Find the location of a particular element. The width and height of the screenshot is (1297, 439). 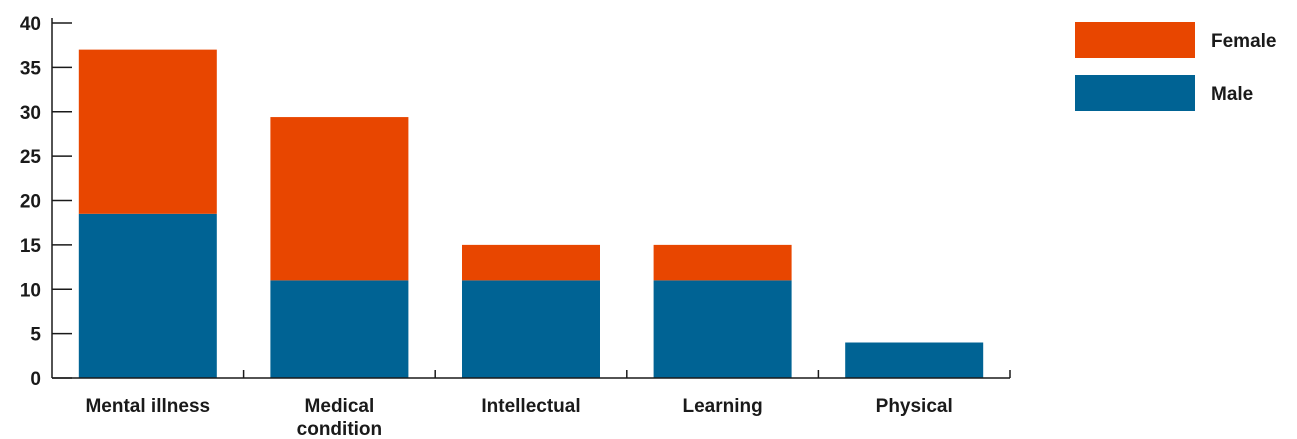

x-category-label-medical-condition: Medical condition is located at coordinates (339, 417).